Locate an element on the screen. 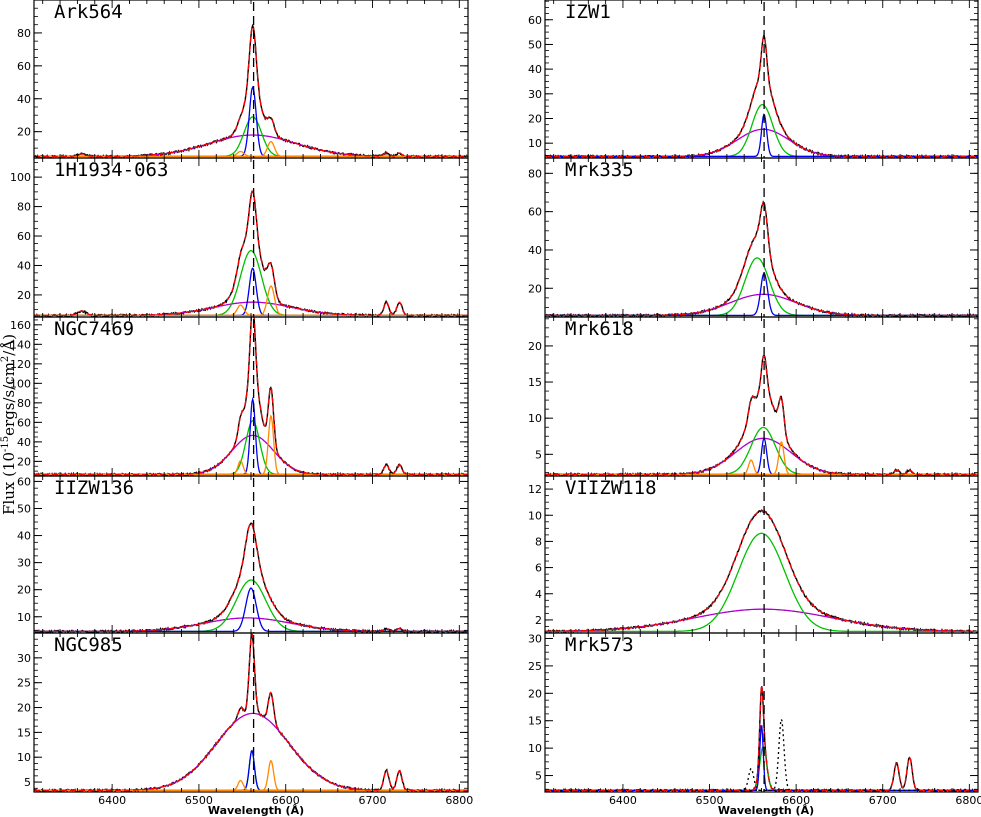 This screenshot has width=981, height=817. y-tick-label: 12 is located at coordinates (535, 489).